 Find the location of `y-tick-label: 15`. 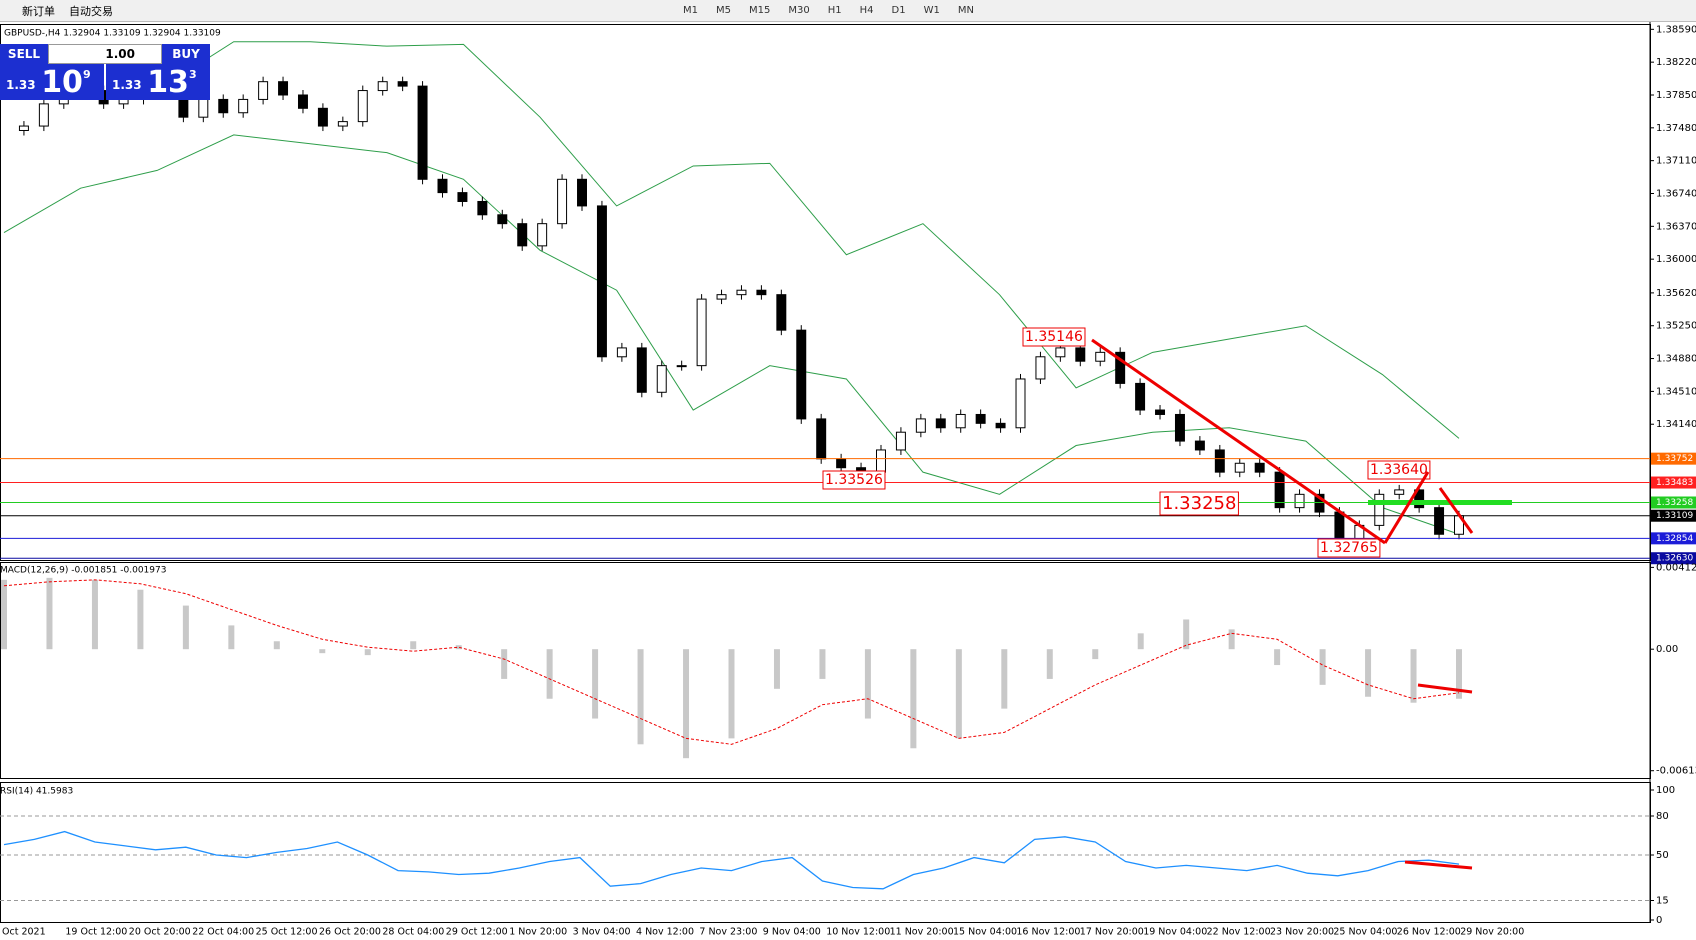

y-tick-label: 15 is located at coordinates (1662, 901).